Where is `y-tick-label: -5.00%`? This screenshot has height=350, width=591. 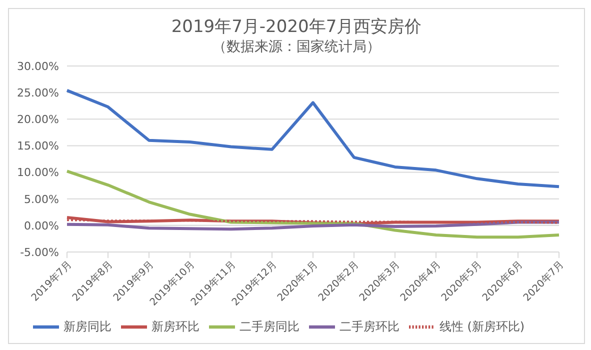 y-tick-label: -5.00% is located at coordinates (39, 252).